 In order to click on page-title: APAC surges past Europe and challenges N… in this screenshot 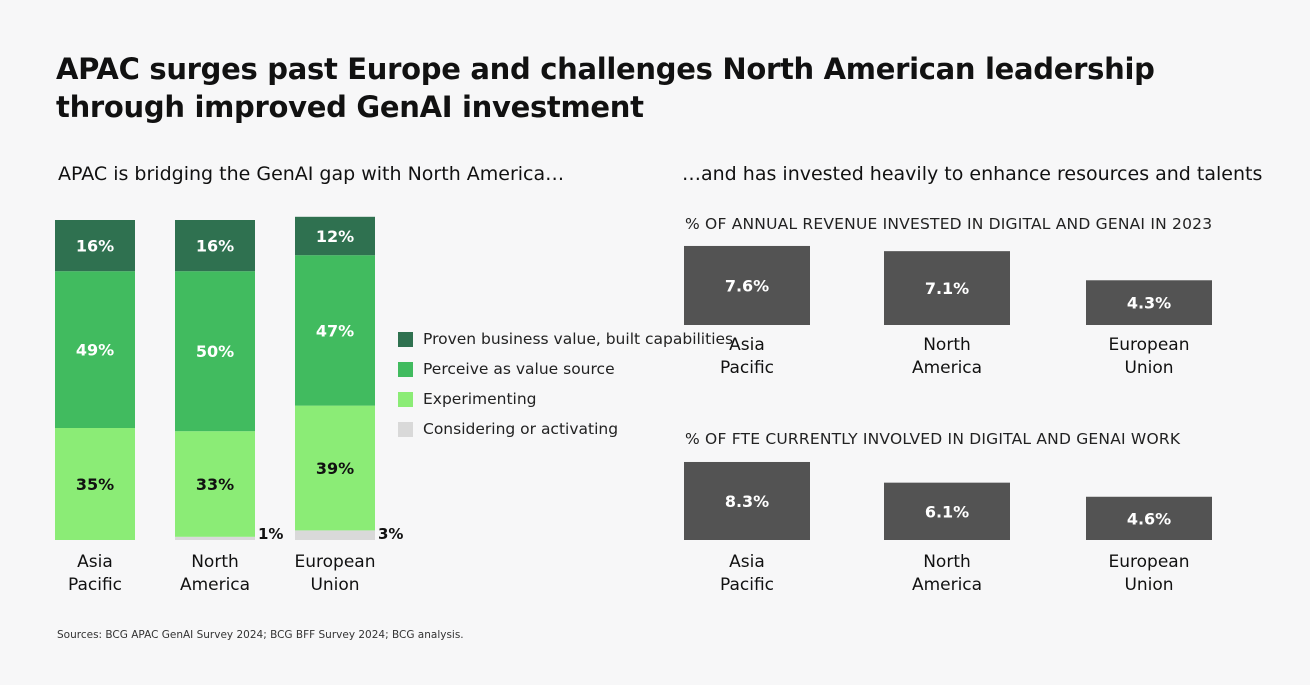, I will do `click(605, 88)`.